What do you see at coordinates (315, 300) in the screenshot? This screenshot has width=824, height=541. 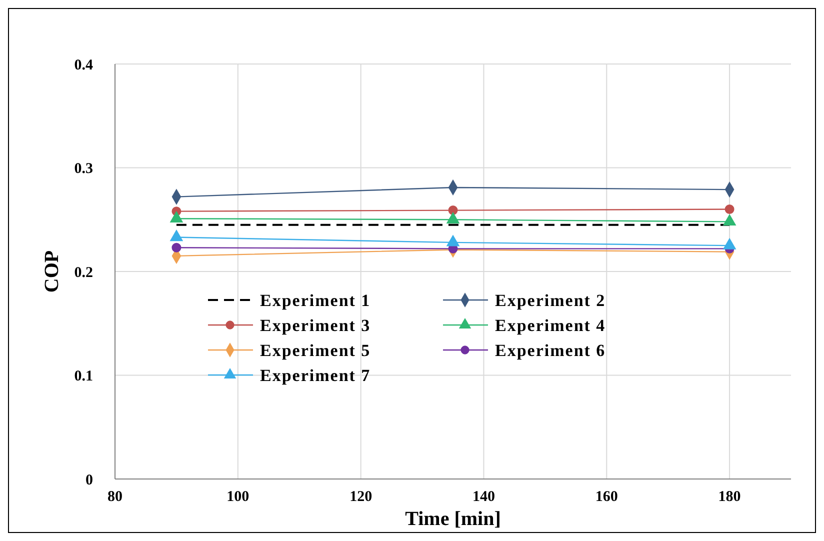 I see `legend-label: Experiment 1` at bounding box center [315, 300].